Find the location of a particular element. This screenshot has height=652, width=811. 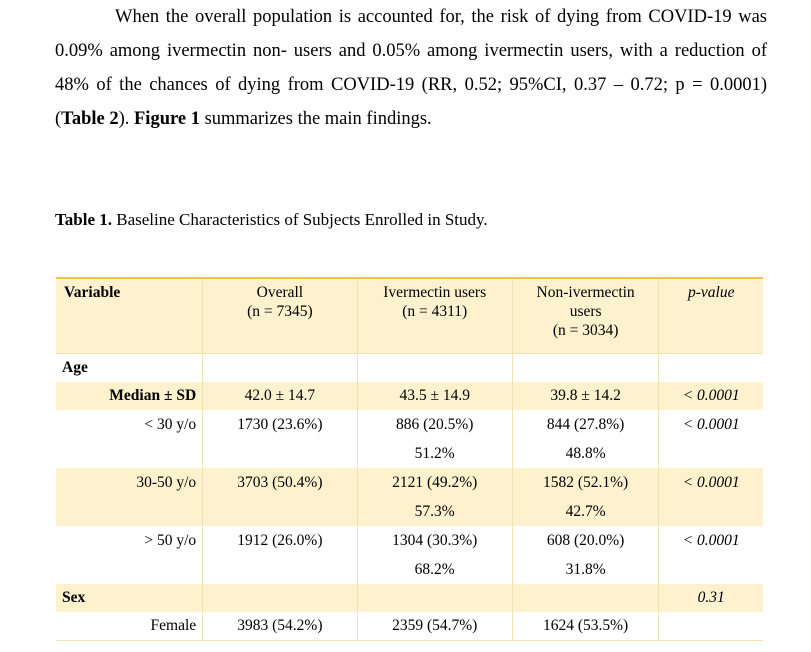

cell-non-ivermectin: 1582 (52.1%) 42.7% is located at coordinates (585, 497).